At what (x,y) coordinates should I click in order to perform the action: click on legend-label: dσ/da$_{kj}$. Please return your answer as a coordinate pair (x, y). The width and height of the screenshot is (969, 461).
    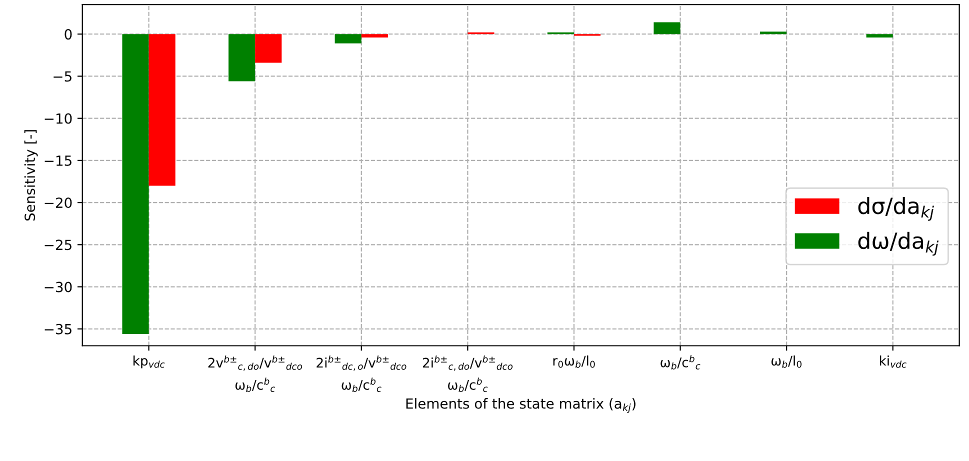
    Looking at the image, I should click on (896, 209).